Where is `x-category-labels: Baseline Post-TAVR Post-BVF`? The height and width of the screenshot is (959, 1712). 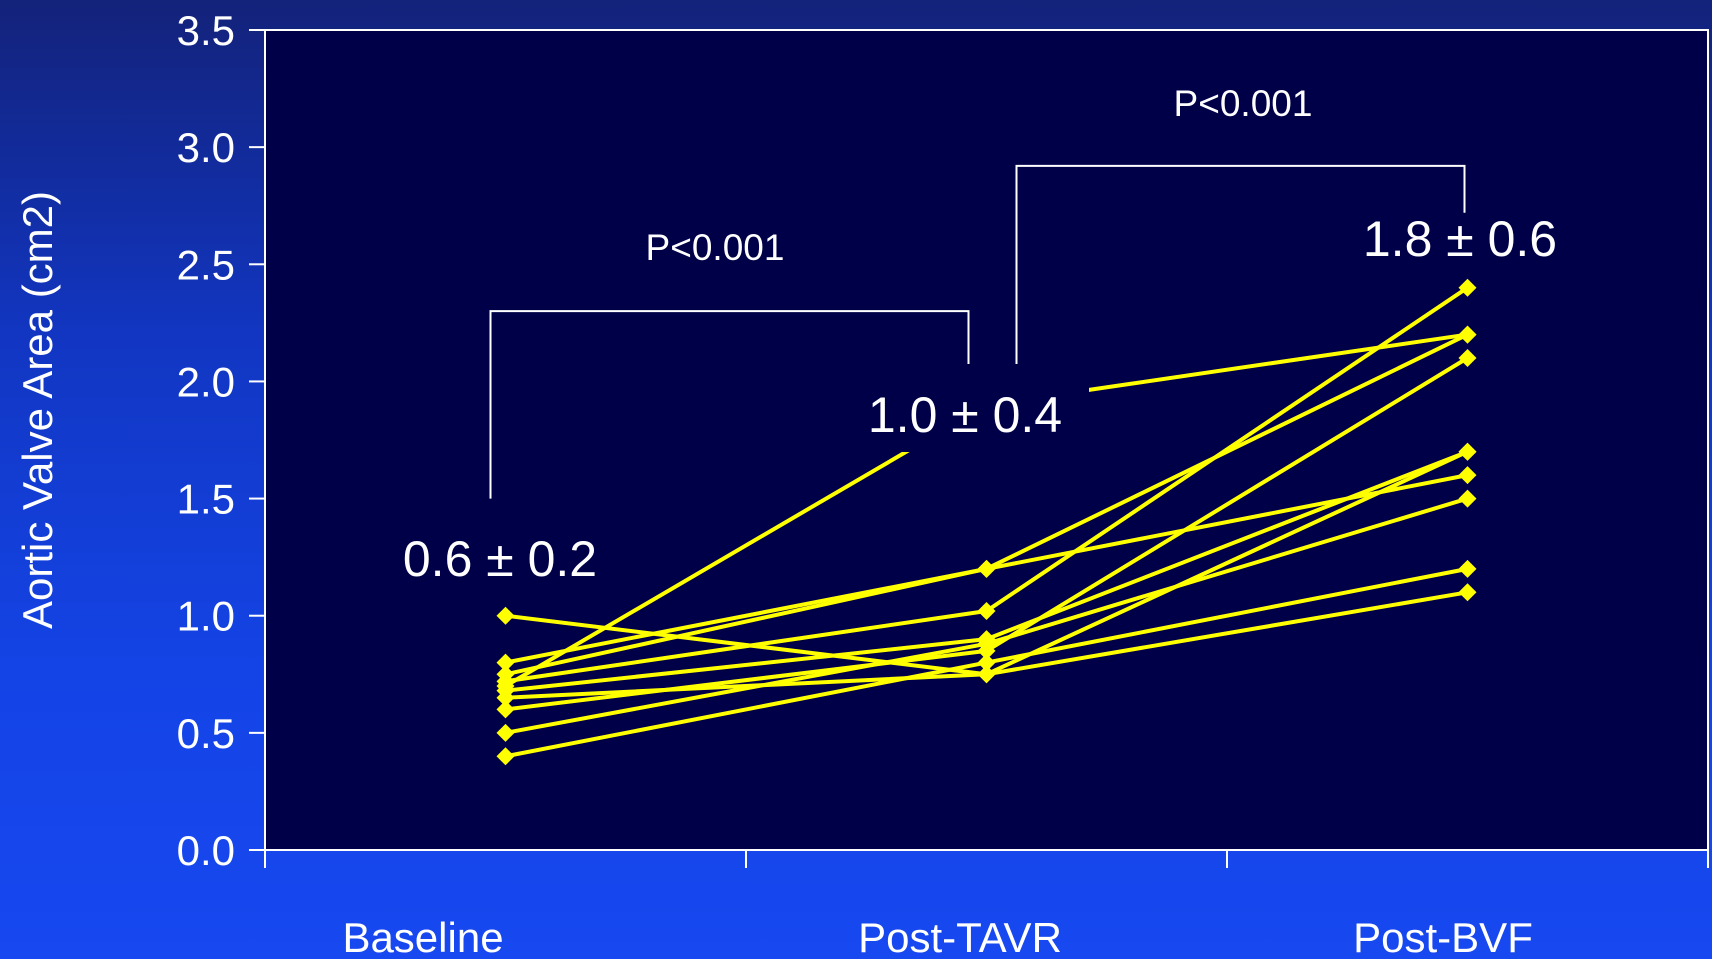 x-category-labels: Baseline Post-TAVR Post-BVF is located at coordinates (937, 936).